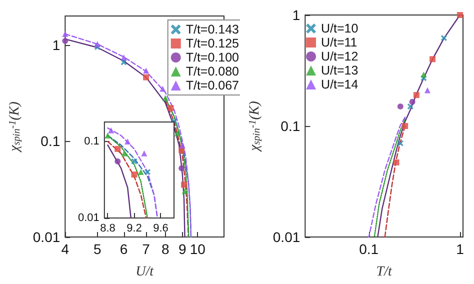 This screenshot has height=284, width=474. What do you see at coordinates (146, 249) in the screenshot?
I see `x-tick-label: 7` at bounding box center [146, 249].